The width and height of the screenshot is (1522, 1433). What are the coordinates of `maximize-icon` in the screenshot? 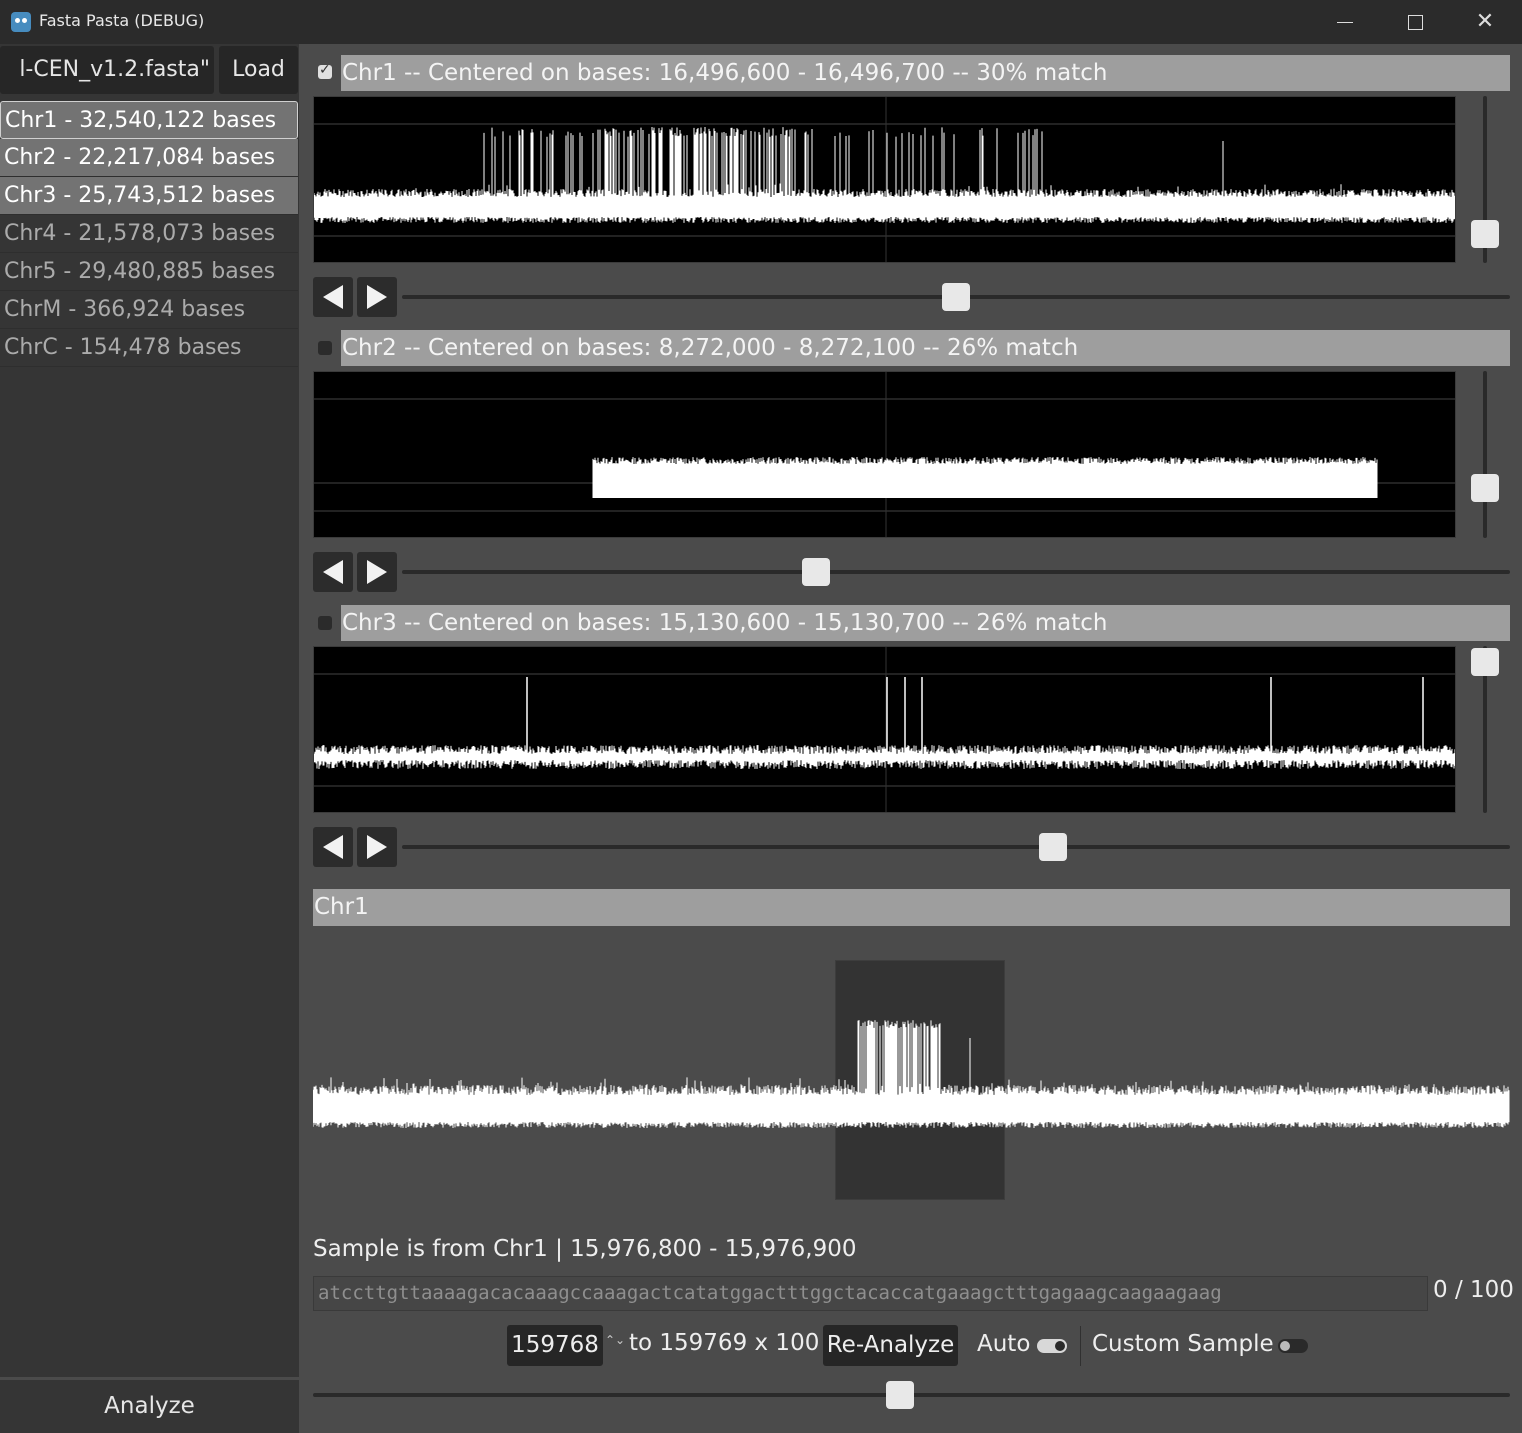 It's located at (1415, 22).